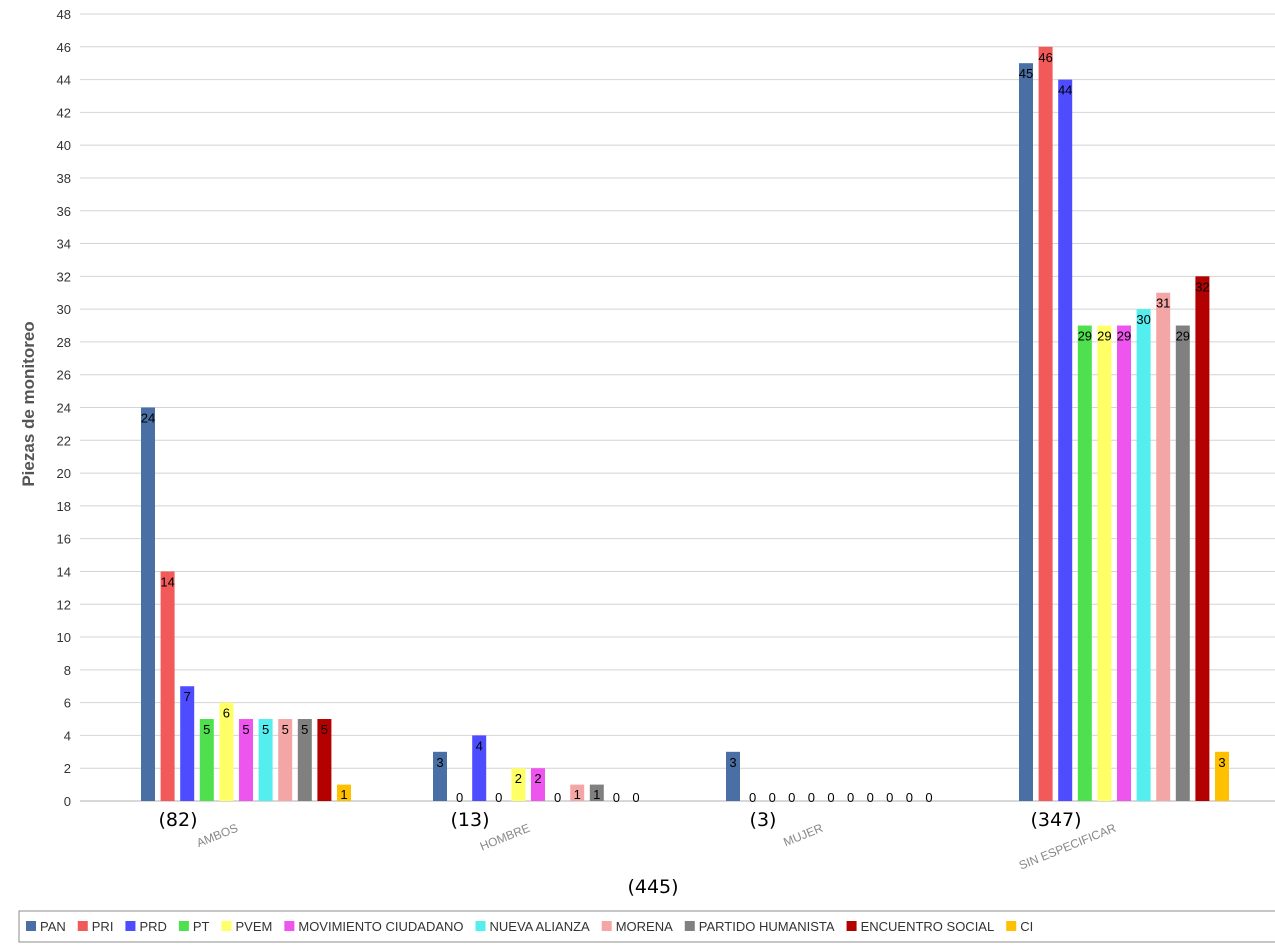 This screenshot has height=950, width=1275. Describe the element at coordinates (201, 926) in the screenshot. I see `legend-entry: PT` at that location.